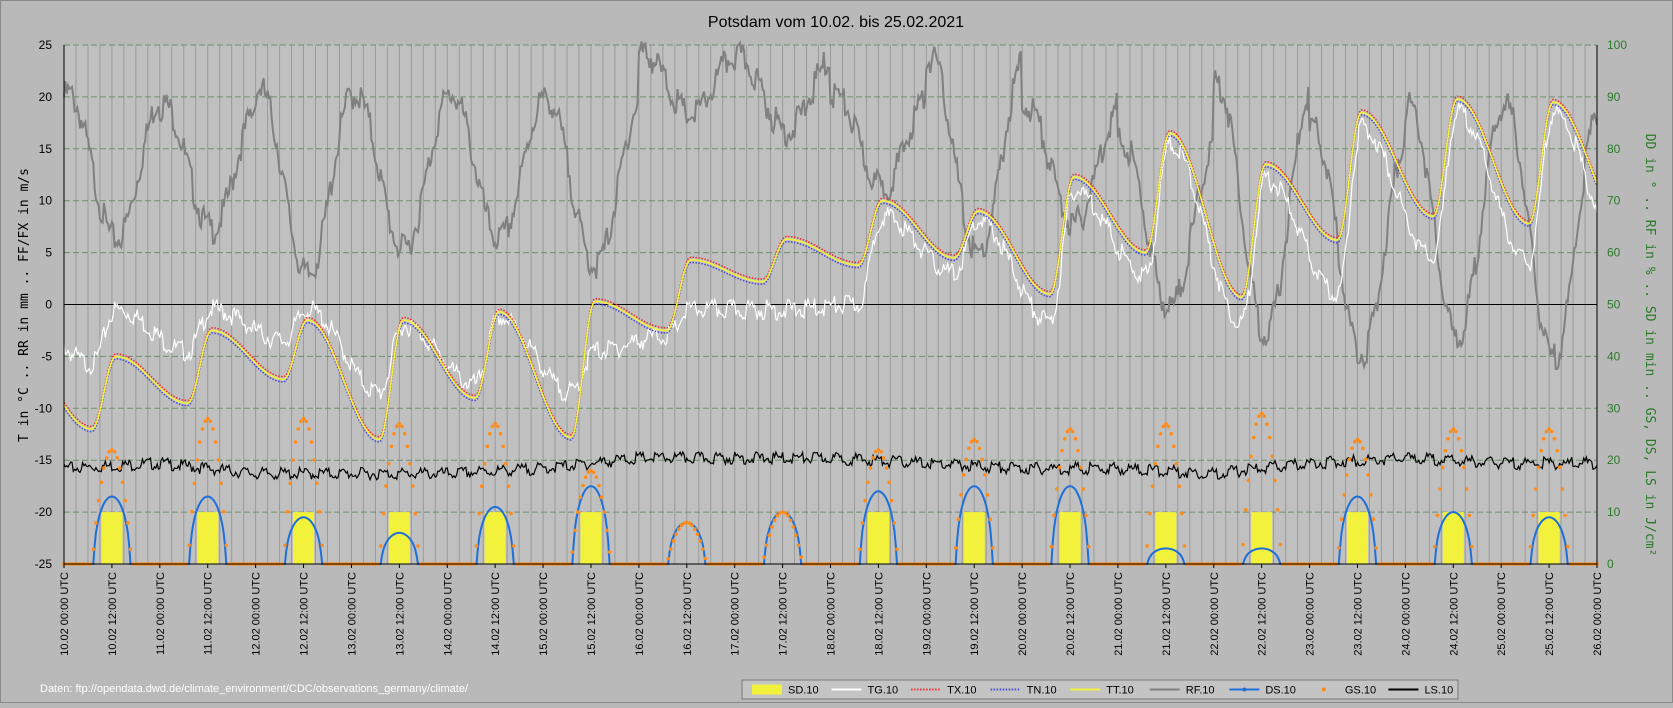 This screenshot has height=708, width=1673. What do you see at coordinates (879, 614) in the screenshot?
I see `x-tick-label: 18.02 12:00 UTC` at bounding box center [879, 614].